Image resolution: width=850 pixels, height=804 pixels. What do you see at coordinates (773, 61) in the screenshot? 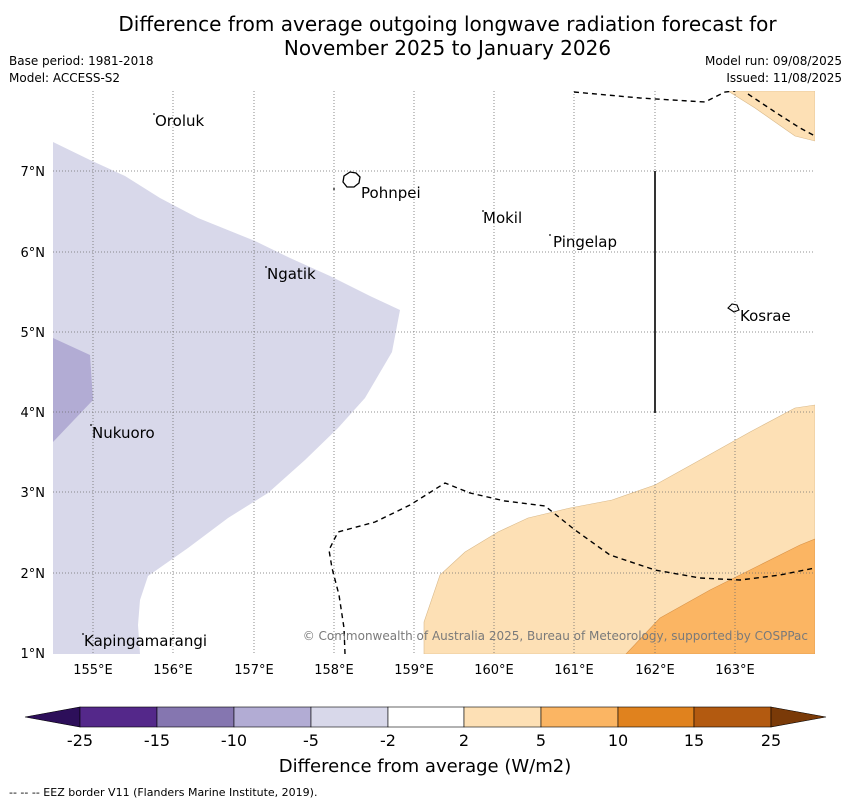
I see `model-run: Model run: 09/08/2025` at bounding box center [773, 61].